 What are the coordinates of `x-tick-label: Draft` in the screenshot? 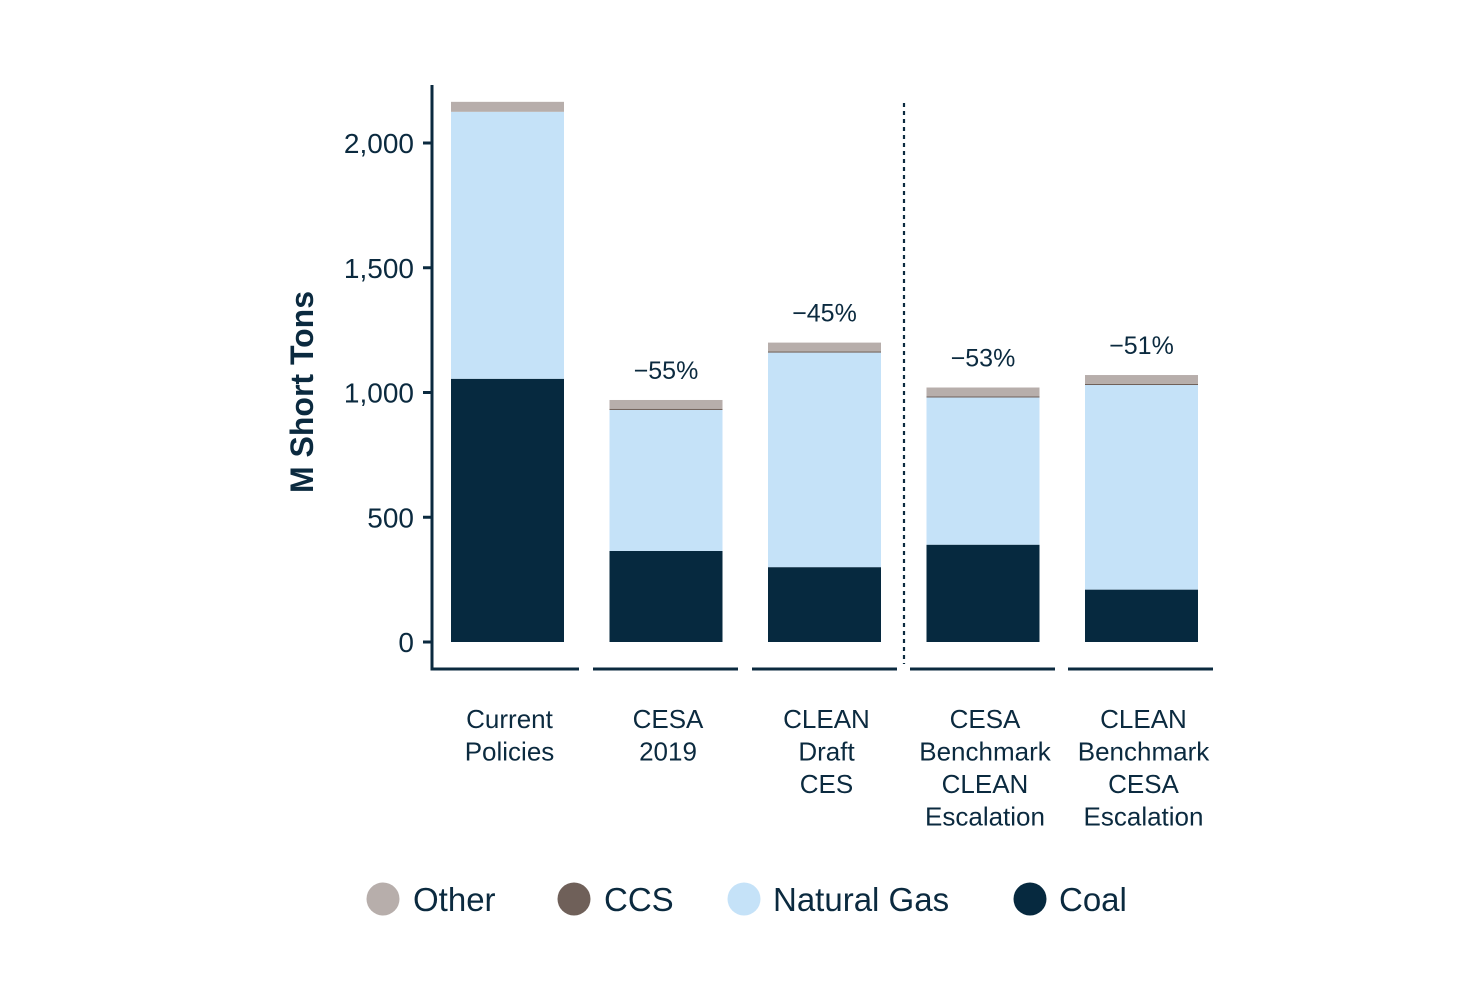 It's located at (826, 752).